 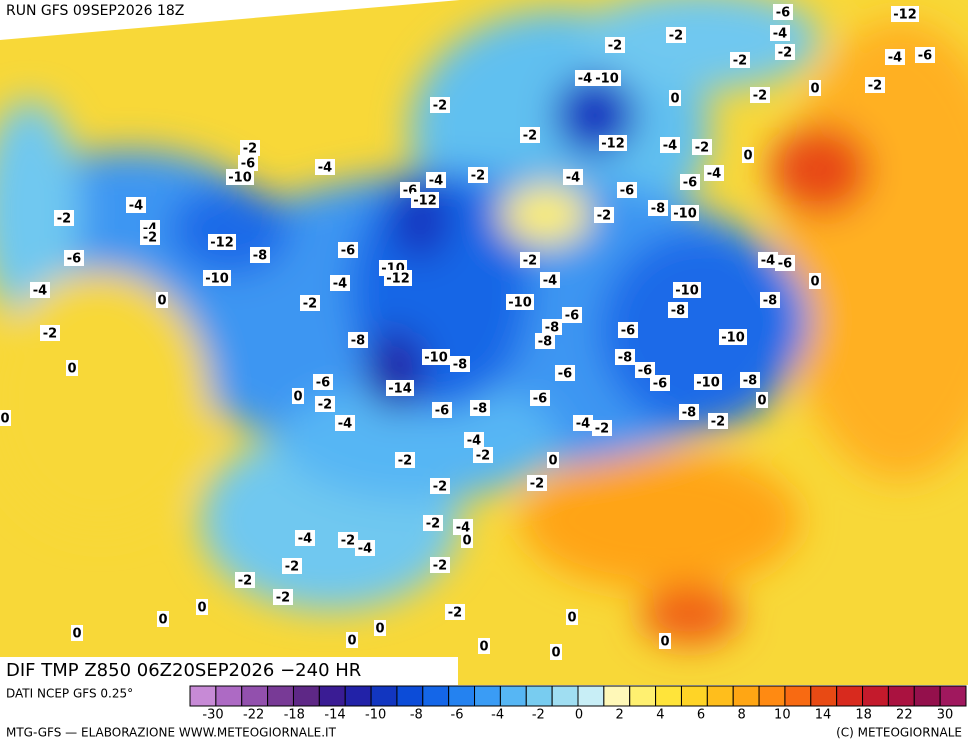 What do you see at coordinates (334, 715) in the screenshot?
I see `colorbar-tick-label: -14` at bounding box center [334, 715].